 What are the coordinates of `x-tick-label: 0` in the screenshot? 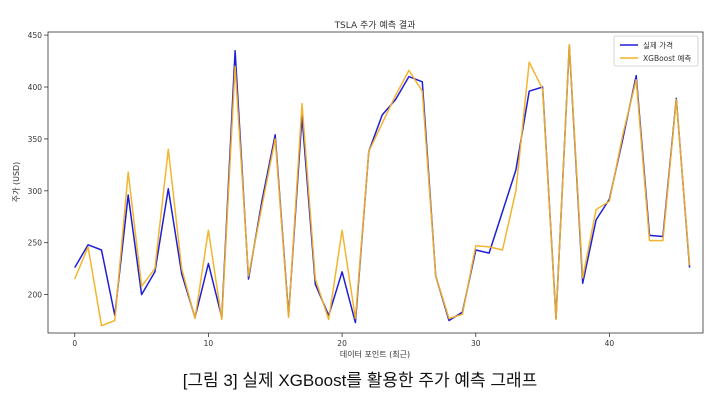 It's located at (74, 343).